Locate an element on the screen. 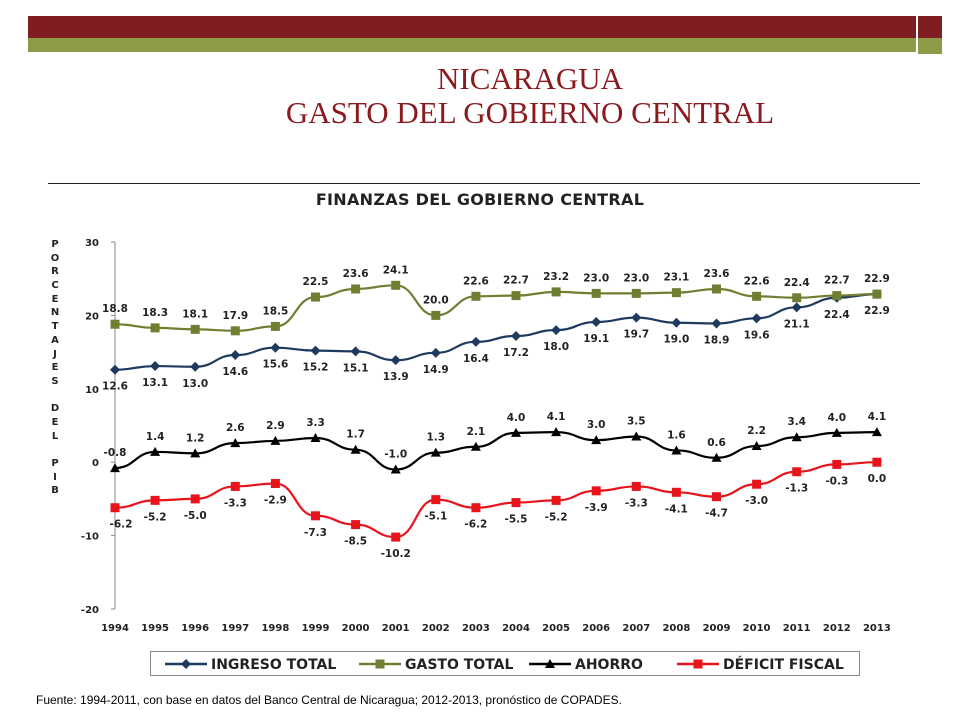  slide-title: NICARAGUA GASTO DEL GOBIERNO CENTRAL is located at coordinates (530, 96).